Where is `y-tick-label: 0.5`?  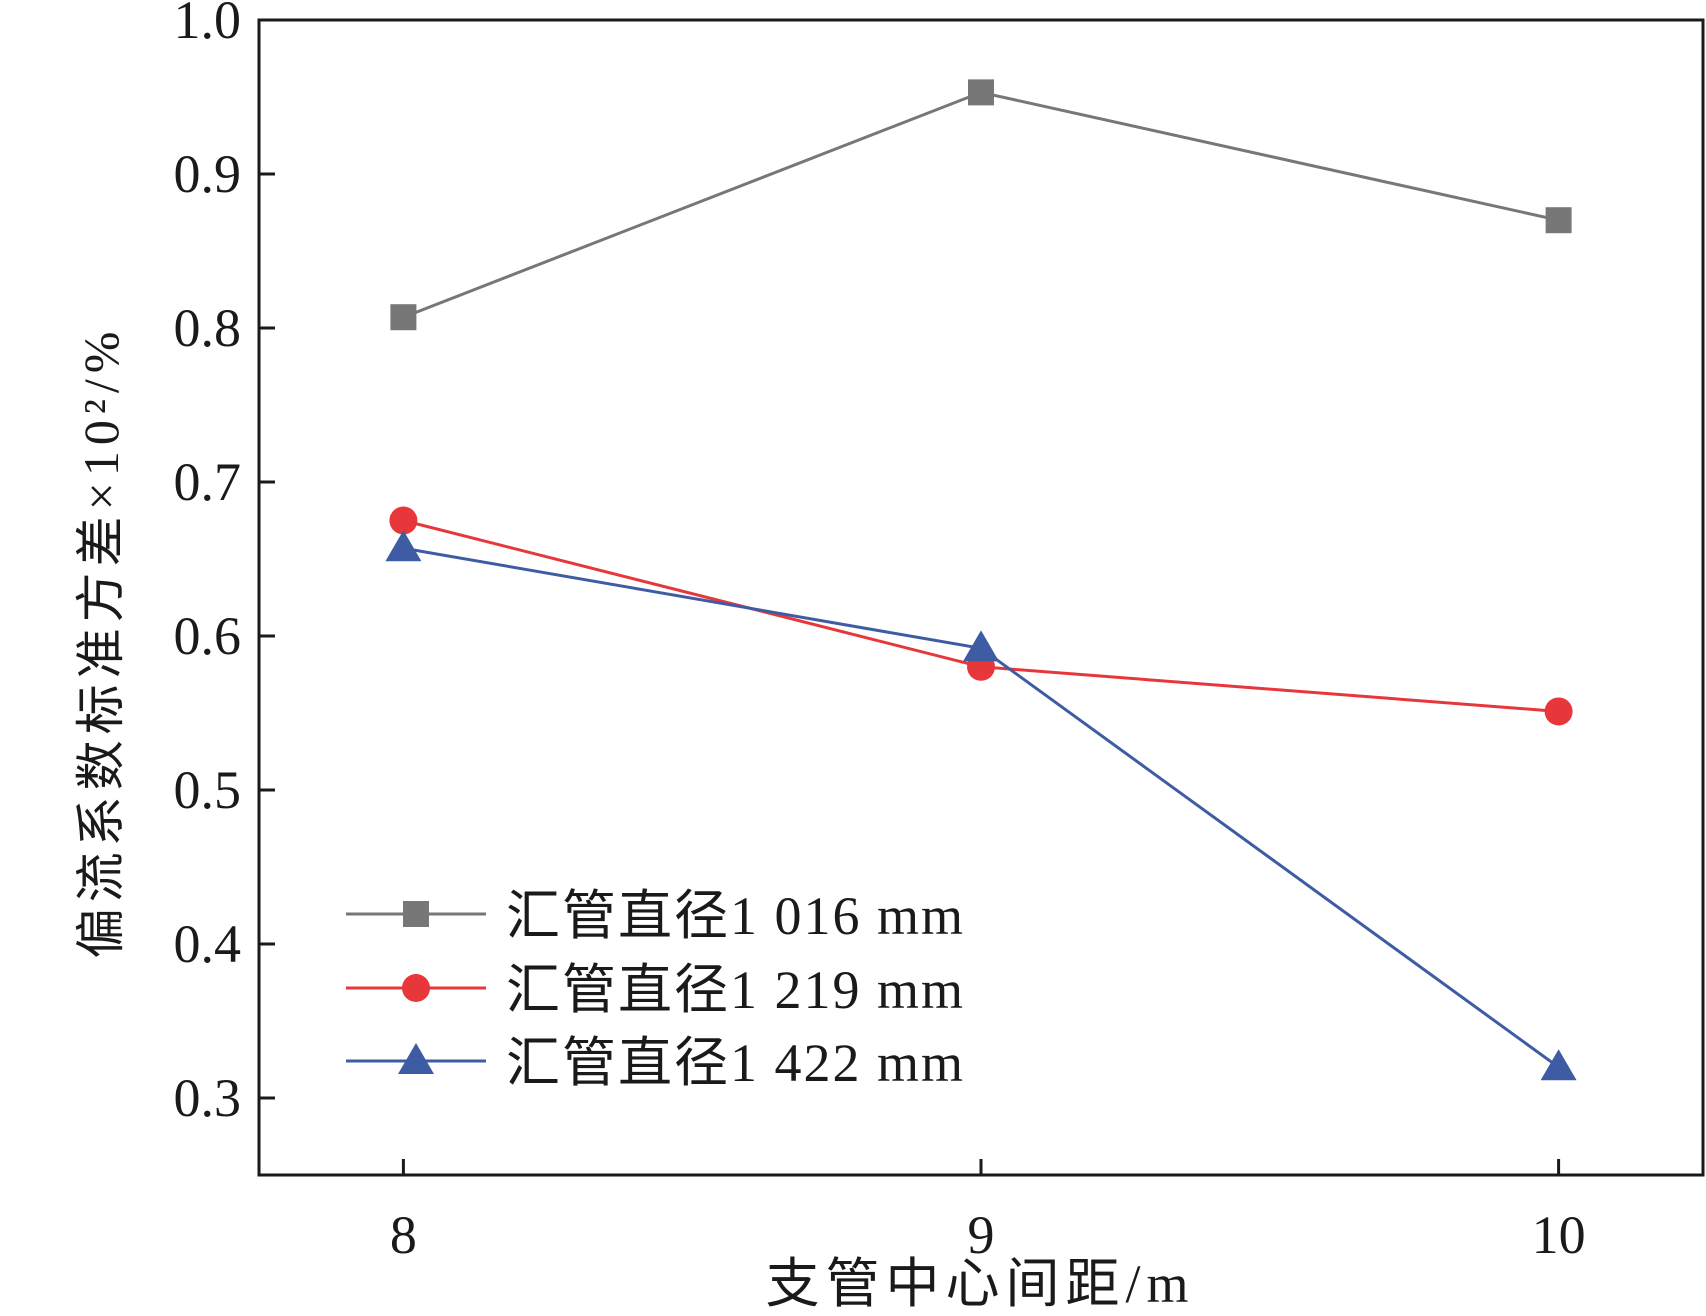
y-tick-label: 0.5 is located at coordinates (208, 790).